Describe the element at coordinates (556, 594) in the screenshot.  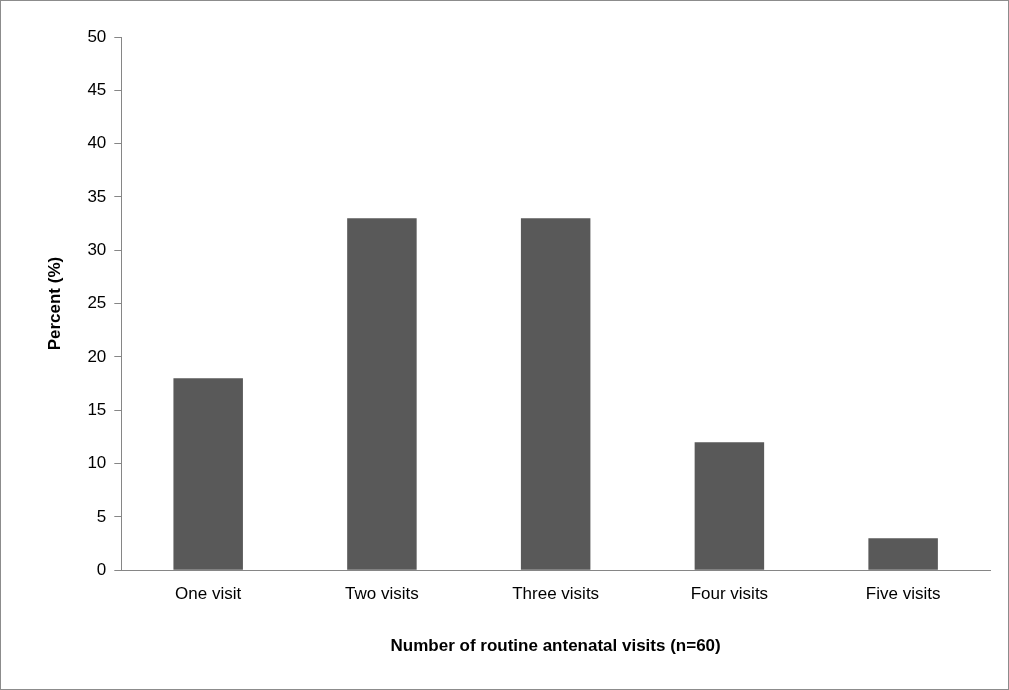
I see `x-tick-label: Three visits` at that location.